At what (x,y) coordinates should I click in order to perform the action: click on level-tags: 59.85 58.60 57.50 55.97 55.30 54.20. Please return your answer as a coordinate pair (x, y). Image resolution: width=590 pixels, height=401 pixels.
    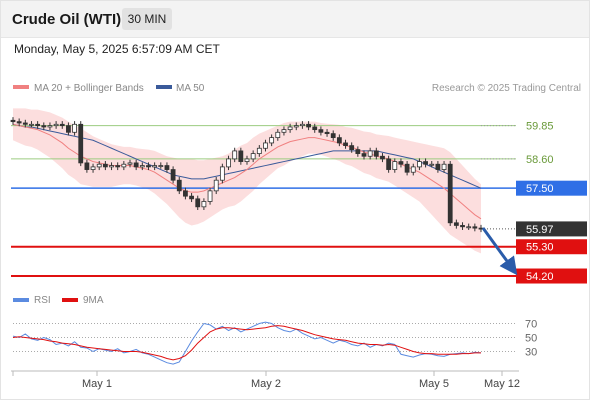
    Looking at the image, I should click on (551, 201).